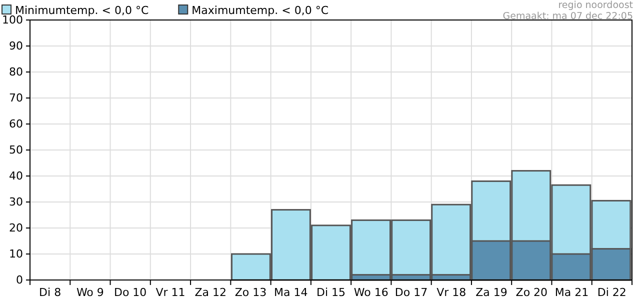 This screenshot has height=300, width=635. I want to click on x-tick-label: Vr 18, so click(451, 292).